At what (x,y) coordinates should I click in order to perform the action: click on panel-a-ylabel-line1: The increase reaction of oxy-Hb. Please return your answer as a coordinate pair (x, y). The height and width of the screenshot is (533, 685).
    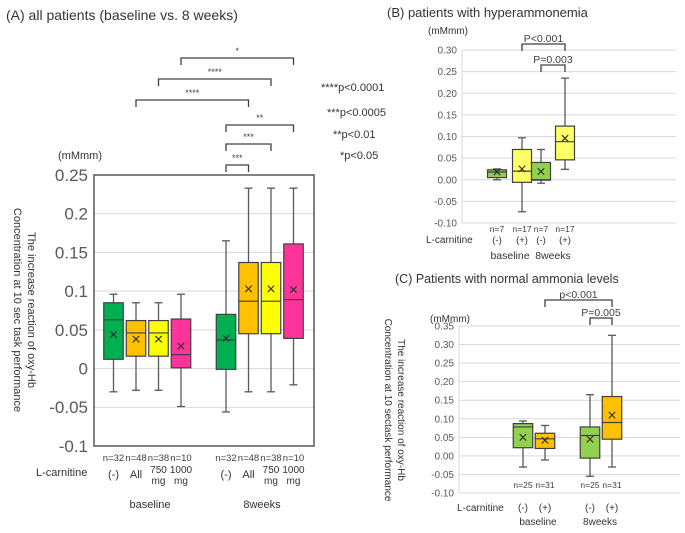
    Looking at the image, I should click on (31, 310).